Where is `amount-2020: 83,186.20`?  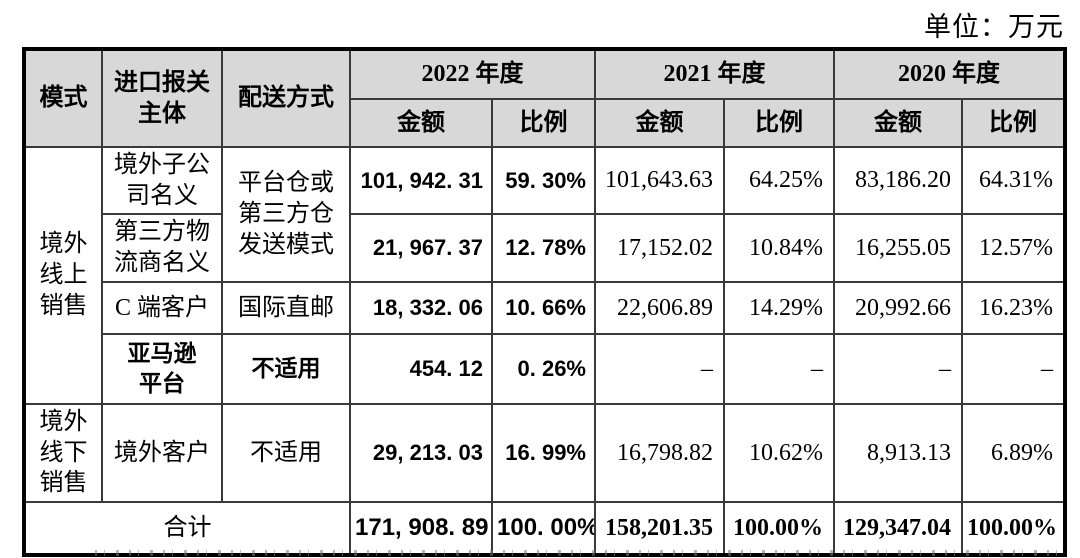
amount-2020: 83,186.20 is located at coordinates (898, 180).